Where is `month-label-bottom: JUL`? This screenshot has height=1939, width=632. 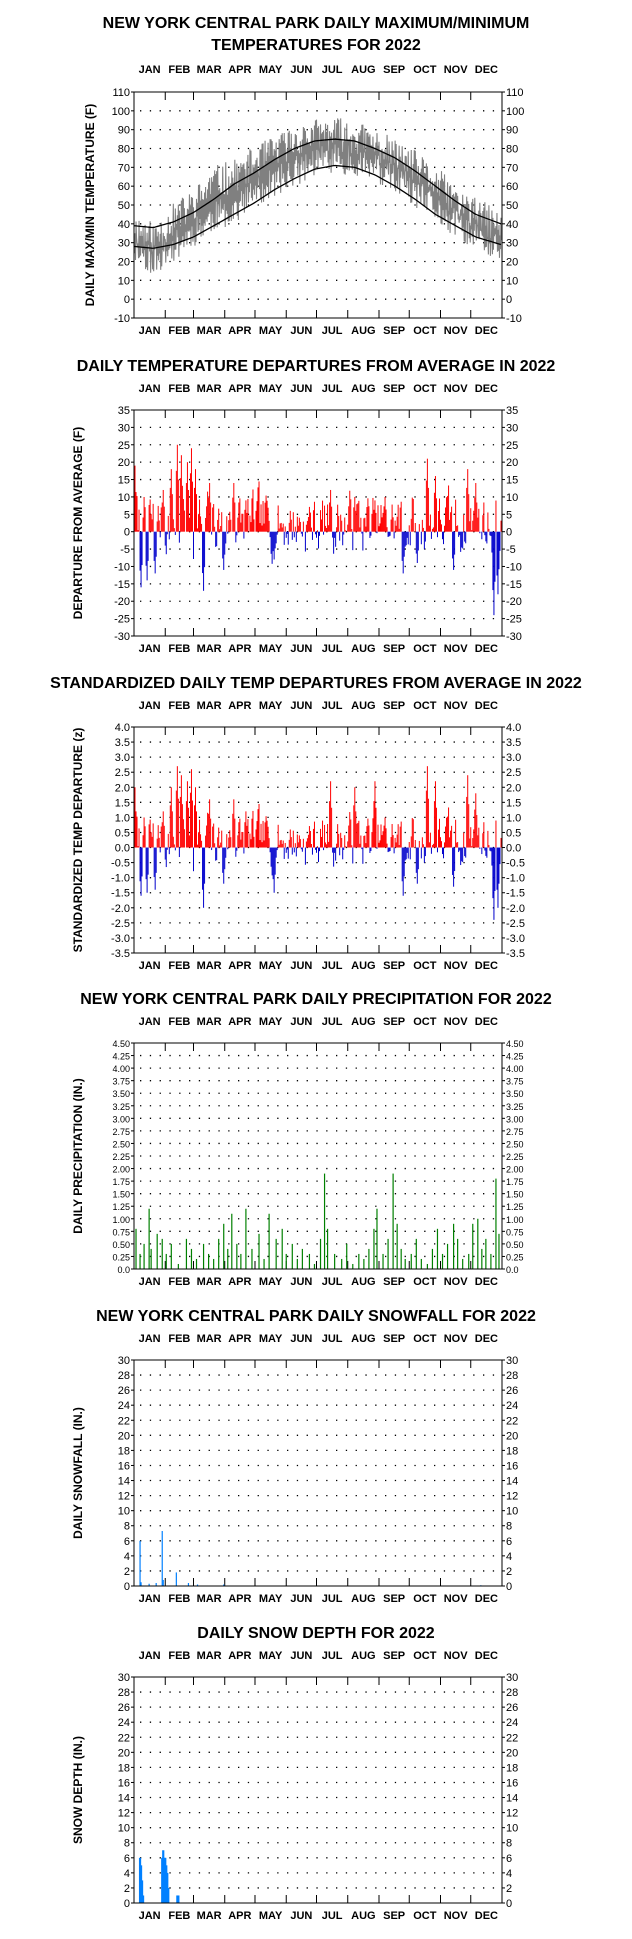
month-label-bottom: JUL is located at coordinates (332, 649).